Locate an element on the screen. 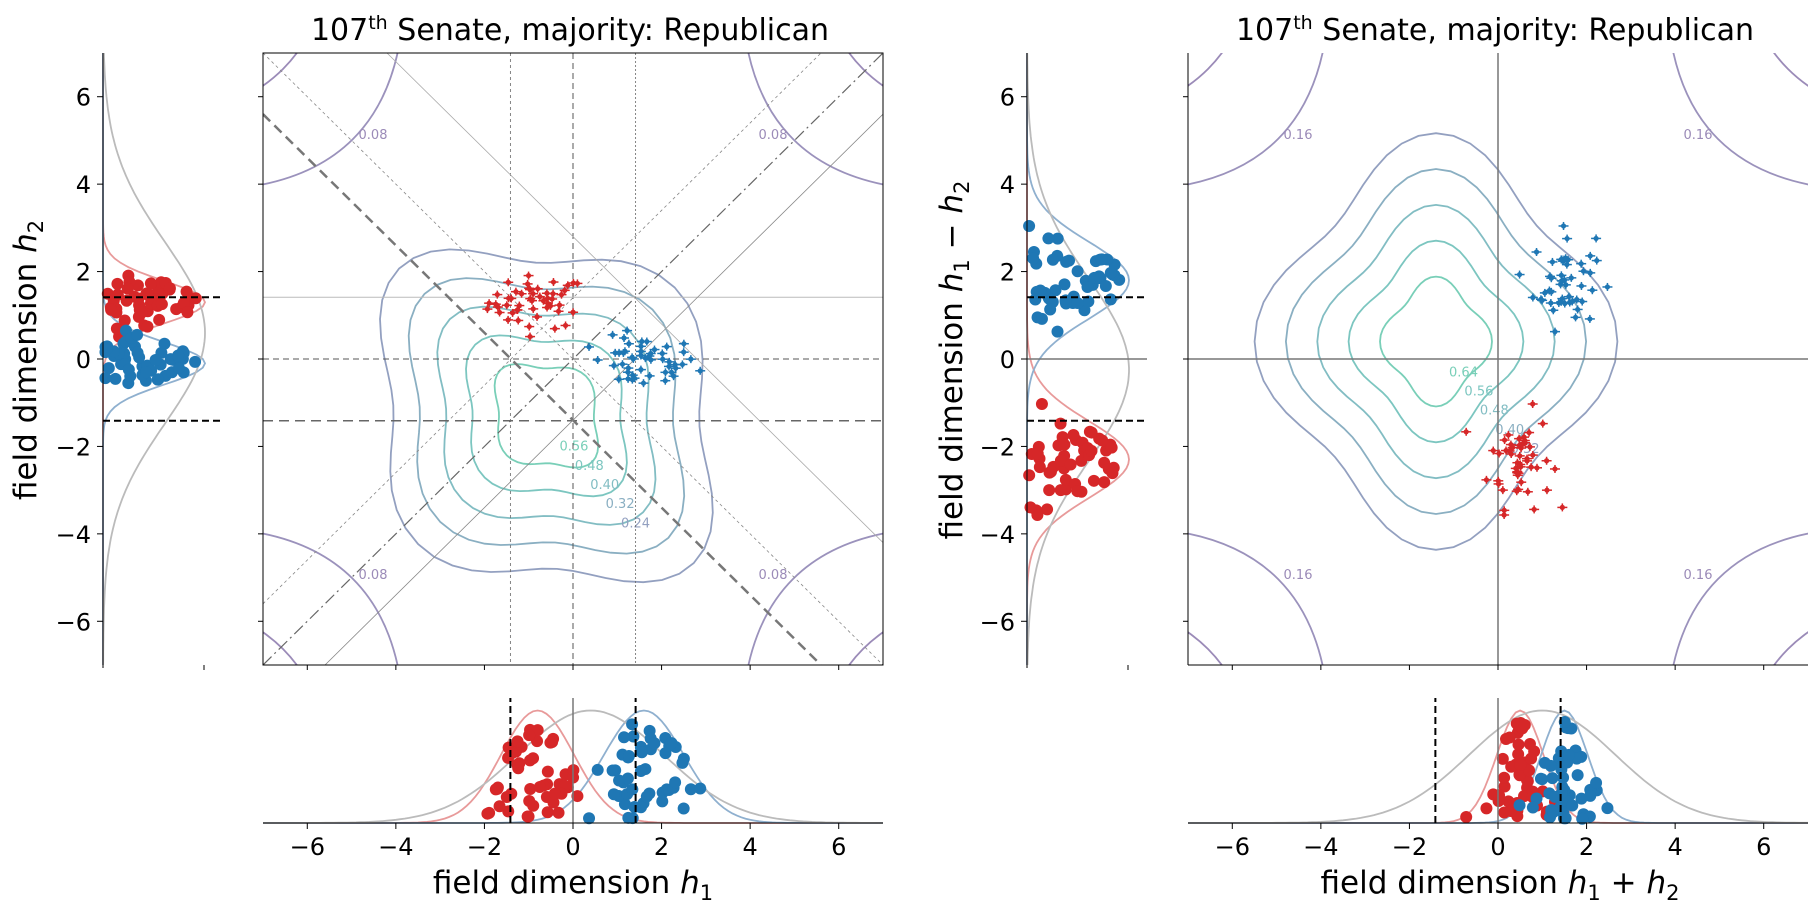  y-tick-label: 0 is located at coordinates (1007, 360).